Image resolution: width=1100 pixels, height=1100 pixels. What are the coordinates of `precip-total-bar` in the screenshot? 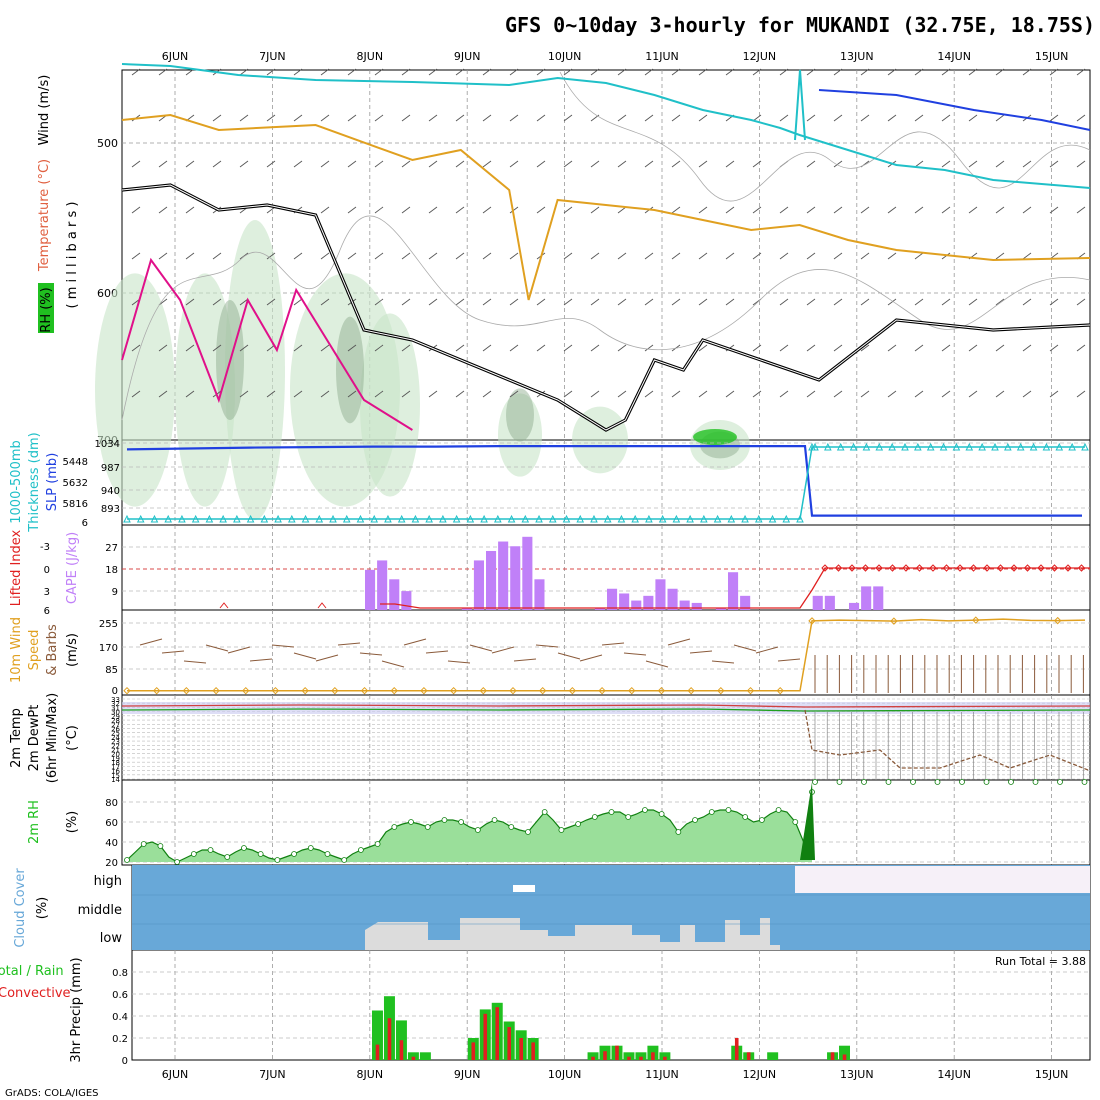 It's located at (641, 1056).